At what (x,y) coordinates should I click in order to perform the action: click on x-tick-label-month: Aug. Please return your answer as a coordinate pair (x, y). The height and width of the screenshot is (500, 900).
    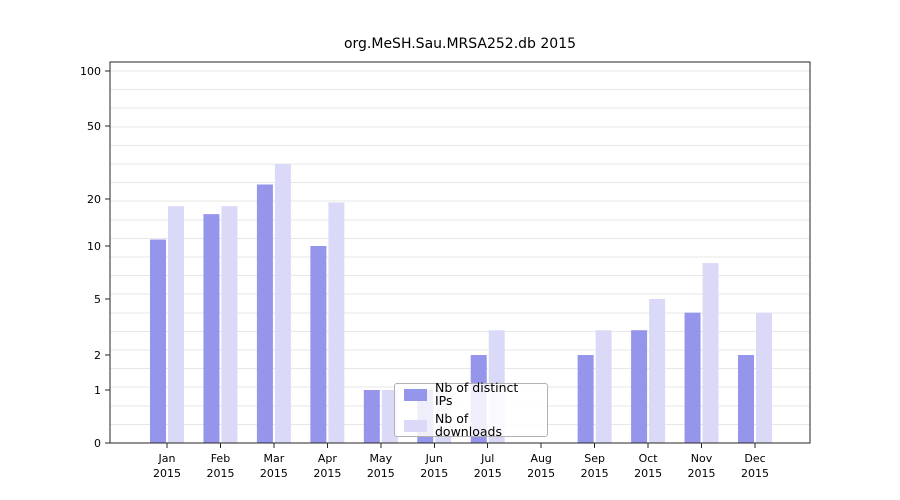
    Looking at the image, I should click on (540, 458).